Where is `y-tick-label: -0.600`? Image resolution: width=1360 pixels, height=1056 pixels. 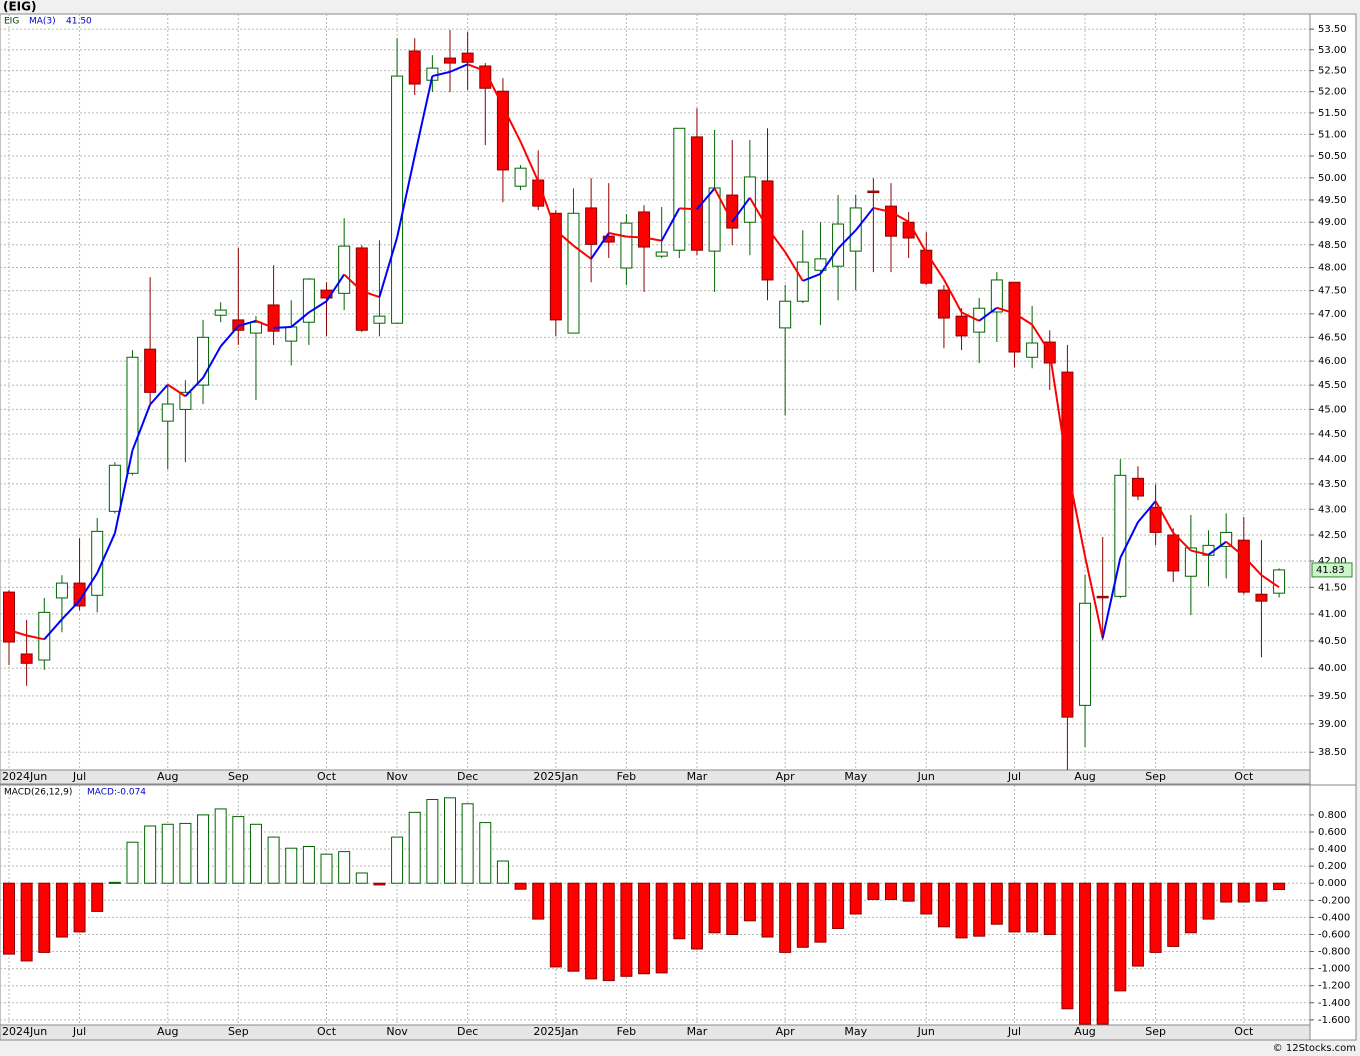
y-tick-label: -0.600 is located at coordinates (1334, 934).